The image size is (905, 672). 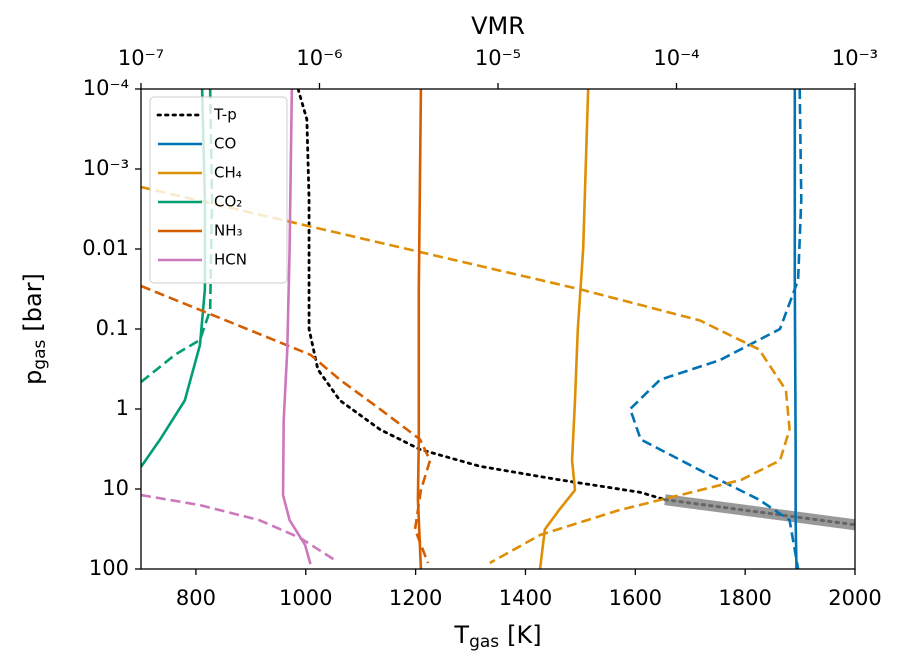 What do you see at coordinates (106, 88) in the screenshot?
I see `y-tick-label: 10⁻⁴` at bounding box center [106, 88].